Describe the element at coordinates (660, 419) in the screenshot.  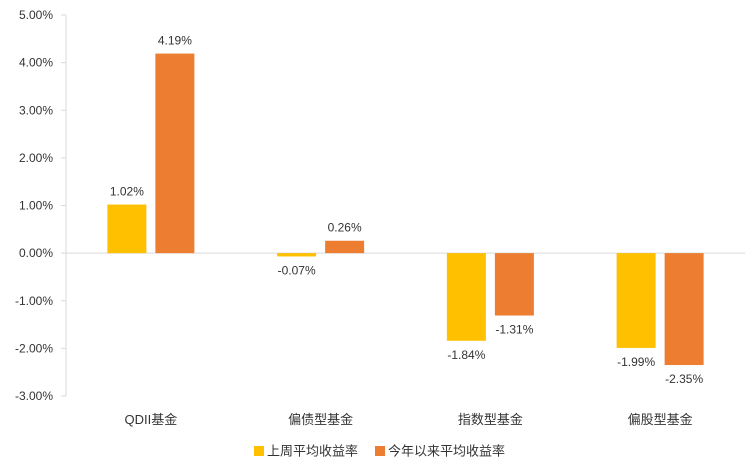
I see `category-label: 偏股型基金` at that location.